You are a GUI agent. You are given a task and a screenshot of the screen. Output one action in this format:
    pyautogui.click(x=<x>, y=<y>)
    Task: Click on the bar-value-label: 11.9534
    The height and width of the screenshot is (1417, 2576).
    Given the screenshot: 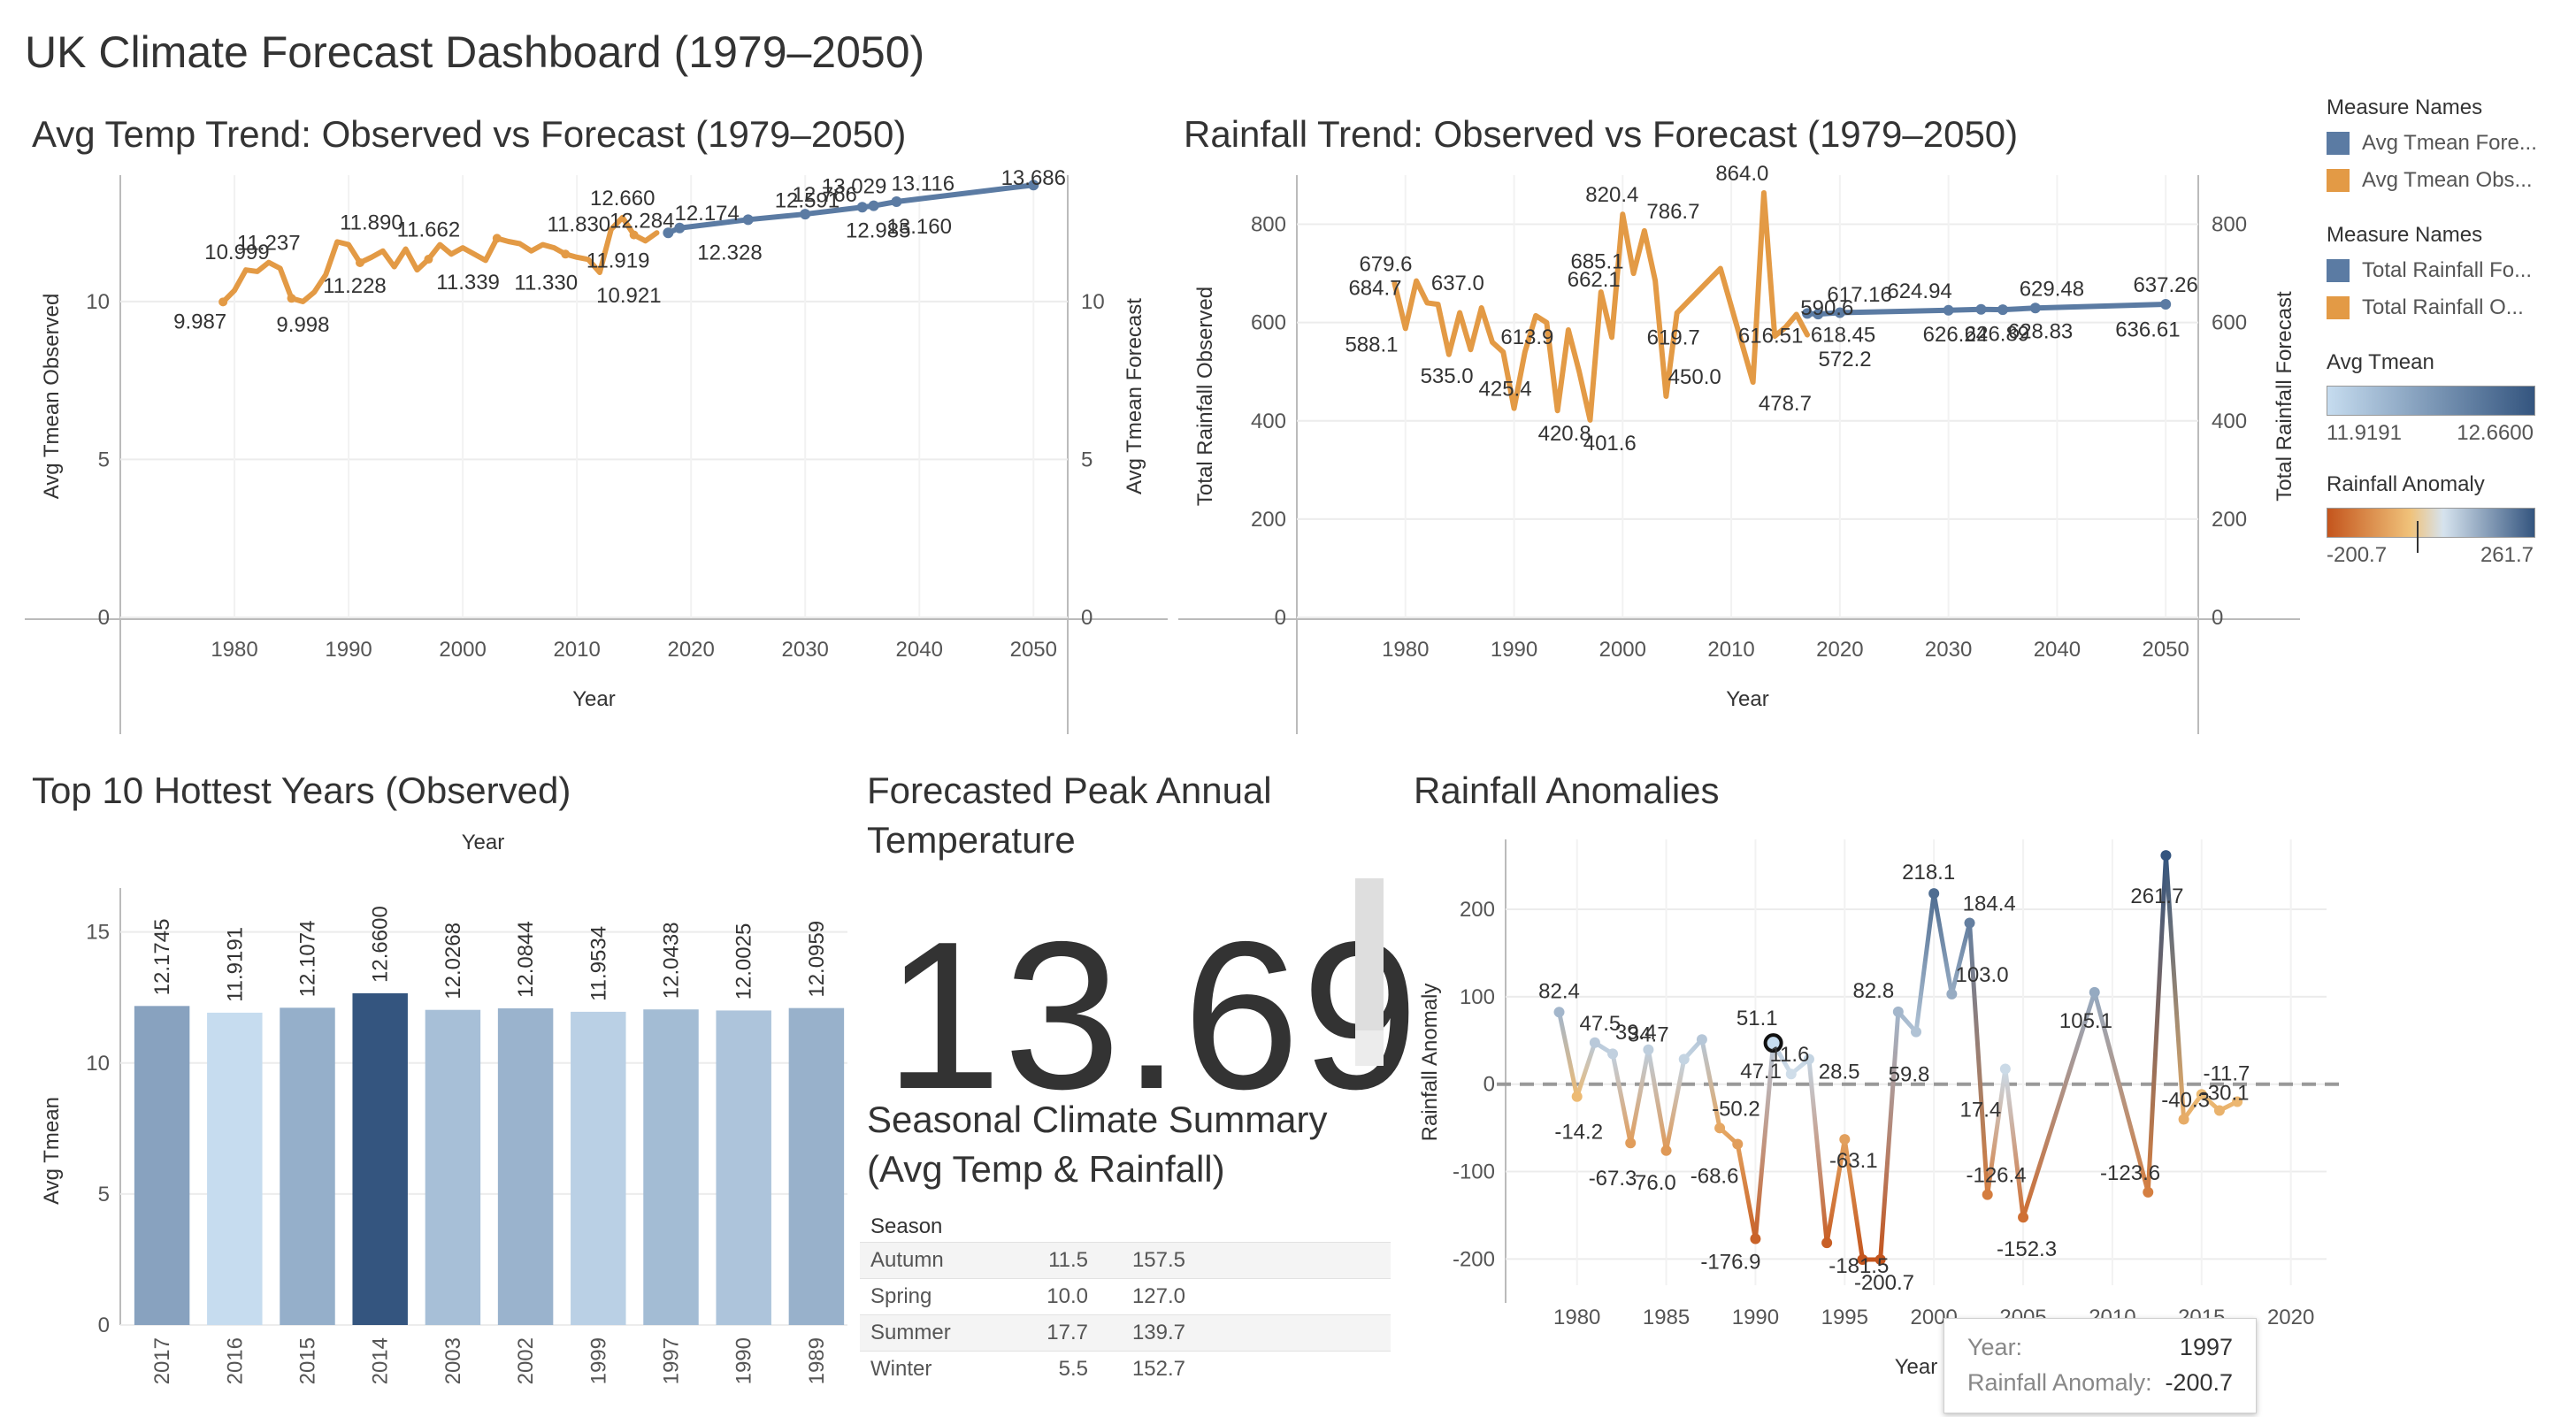 What is the action you would take?
    pyautogui.click(x=598, y=963)
    